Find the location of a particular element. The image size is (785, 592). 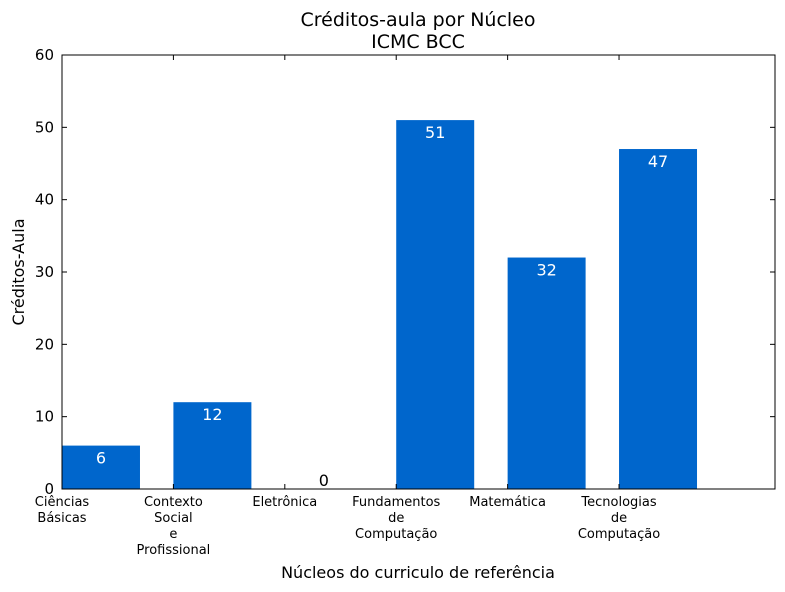

chart-subtitle: ICMC BCC is located at coordinates (418, 42).